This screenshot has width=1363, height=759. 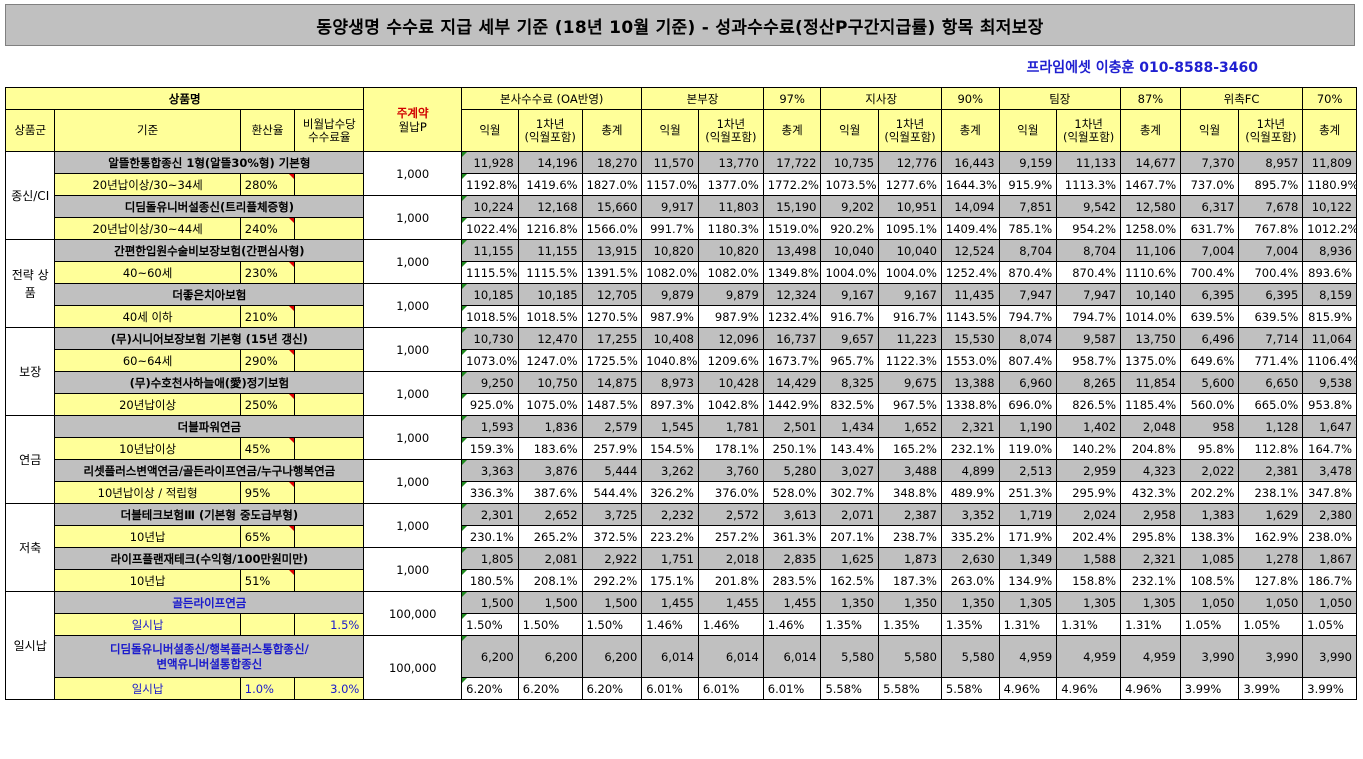 What do you see at coordinates (730, 514) in the screenshot?
I see `commission-amount: 2,572` at bounding box center [730, 514].